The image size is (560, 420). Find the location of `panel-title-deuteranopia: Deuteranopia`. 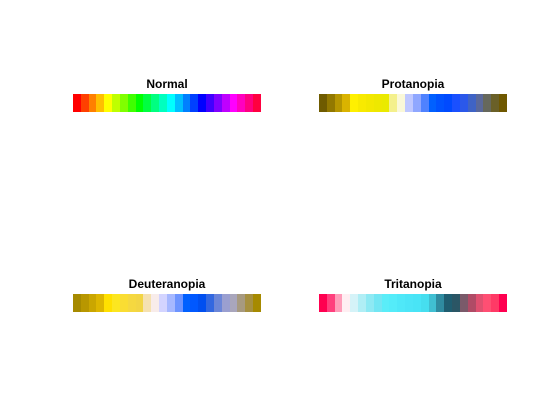

panel-title-deuteranopia: Deuteranopia is located at coordinates (167, 284).